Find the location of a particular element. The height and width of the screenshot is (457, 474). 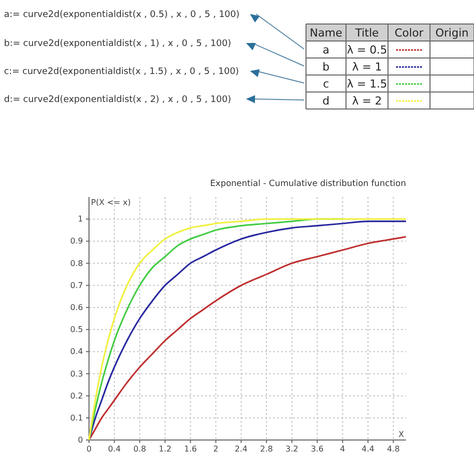

y-tick-label: 0.6 is located at coordinates (76, 307).